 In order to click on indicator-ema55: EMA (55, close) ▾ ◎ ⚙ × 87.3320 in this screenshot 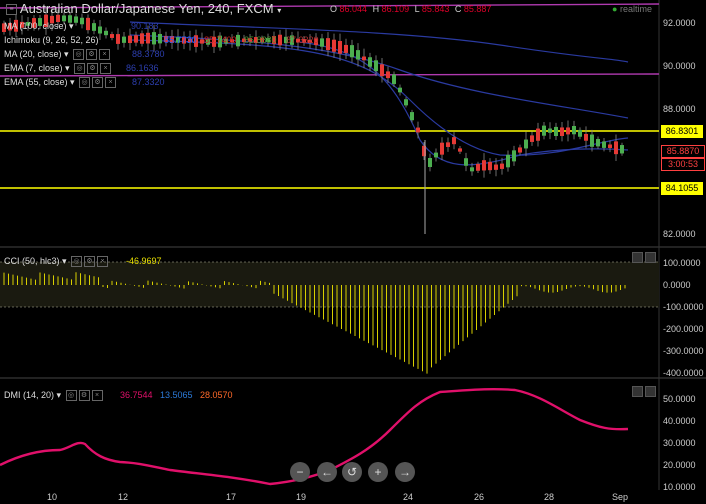, I will do `click(84, 83)`.